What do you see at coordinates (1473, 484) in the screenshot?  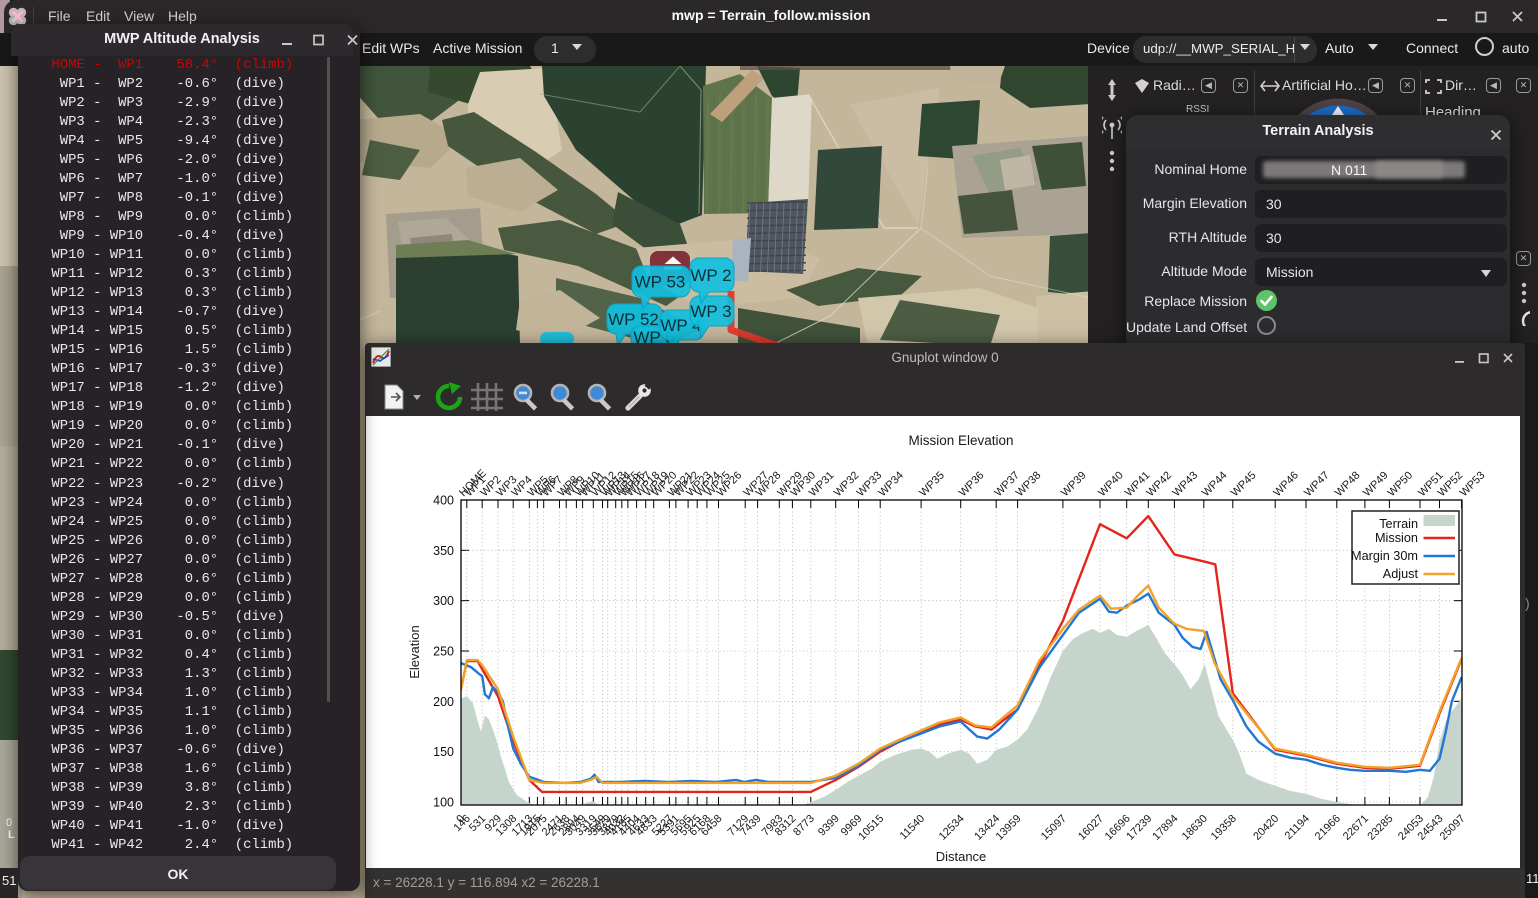 I see `svg-text: WP53` at bounding box center [1473, 484].